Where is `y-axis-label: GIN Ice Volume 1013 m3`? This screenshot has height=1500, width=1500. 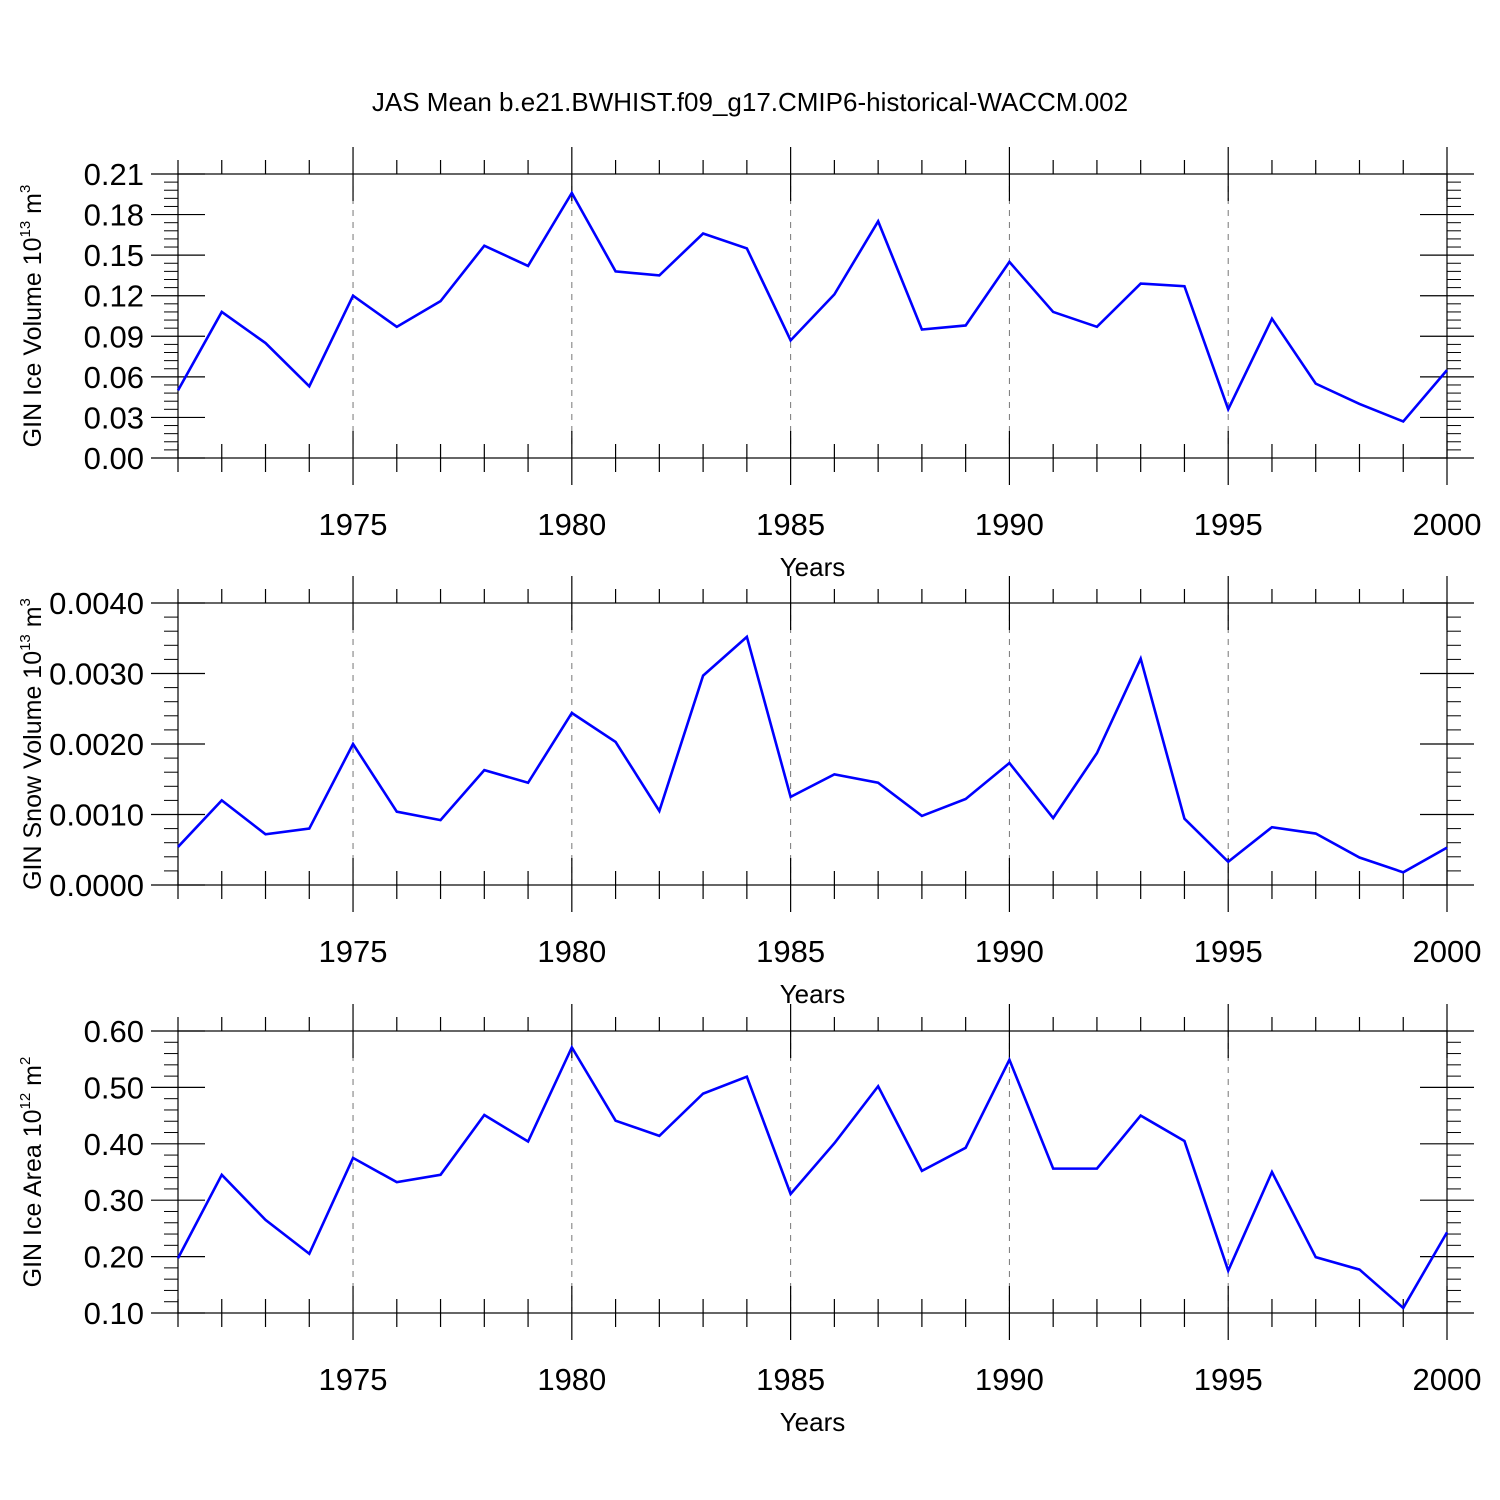 y-axis-label: GIN Ice Volume 1013 m3 is located at coordinates (32, 316).